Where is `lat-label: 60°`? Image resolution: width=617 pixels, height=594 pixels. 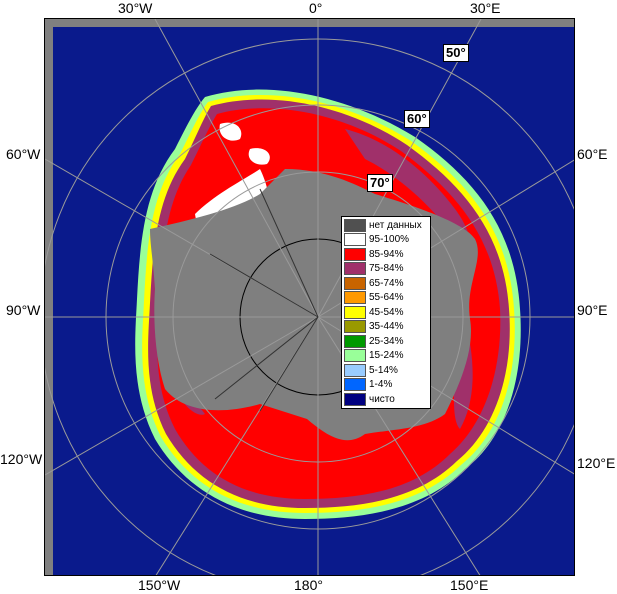
lat-label: 60° is located at coordinates (417, 119).